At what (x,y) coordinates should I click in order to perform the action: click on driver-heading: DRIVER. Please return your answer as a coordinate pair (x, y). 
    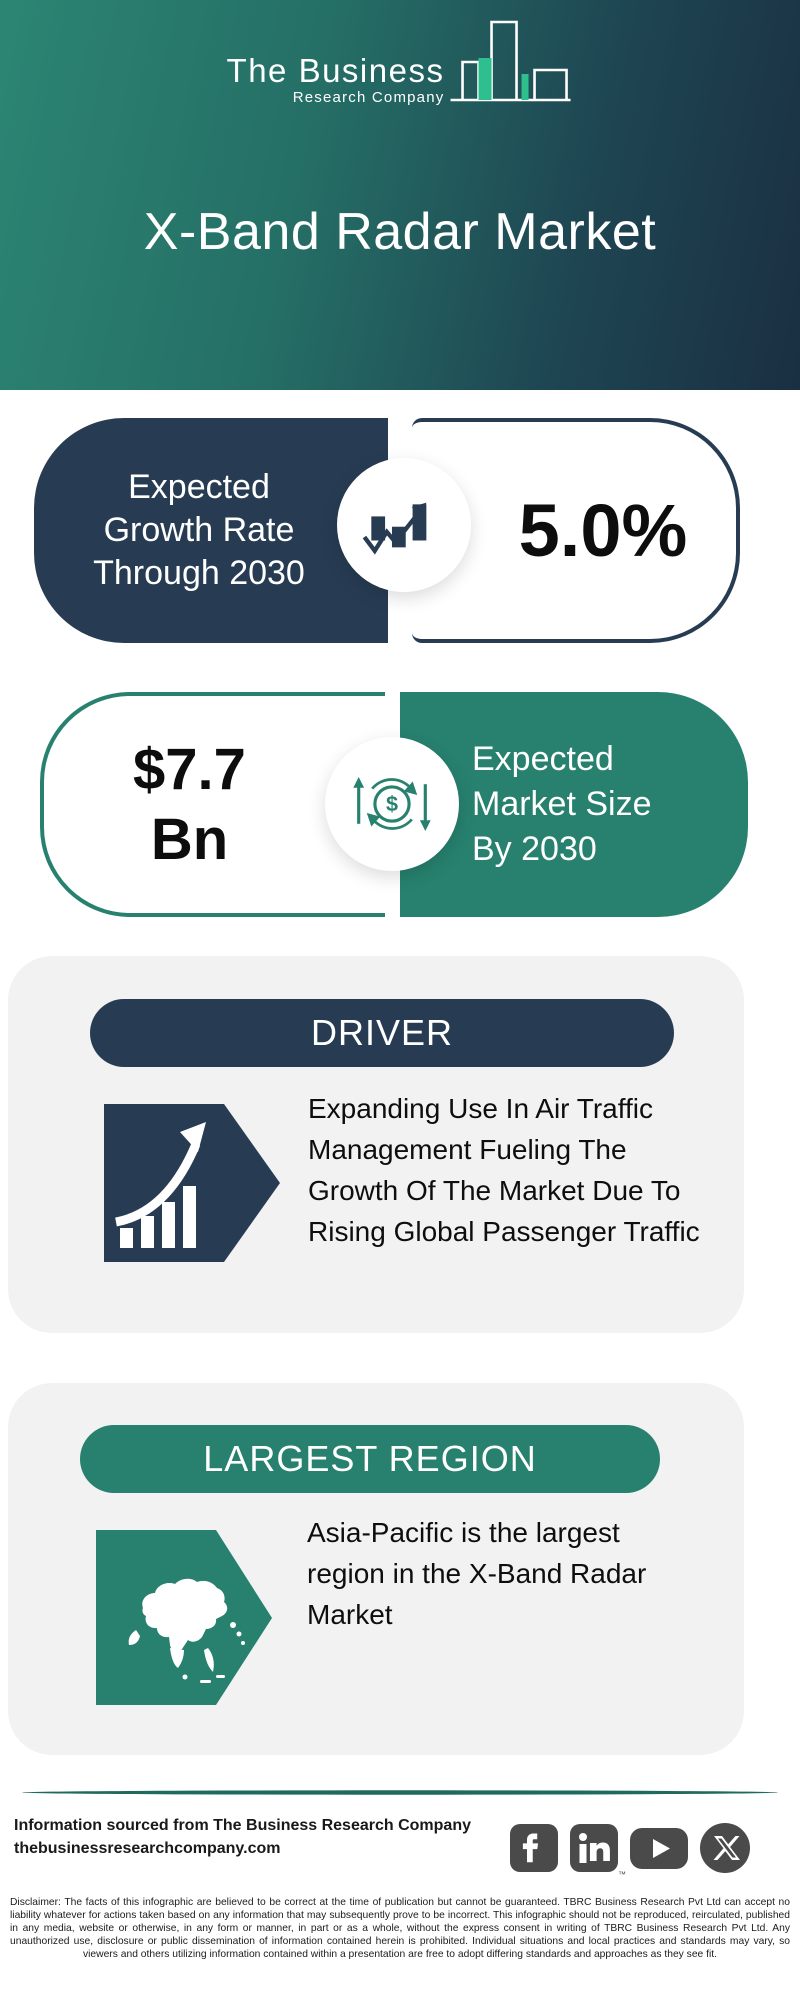
    Looking at the image, I should click on (382, 1032).